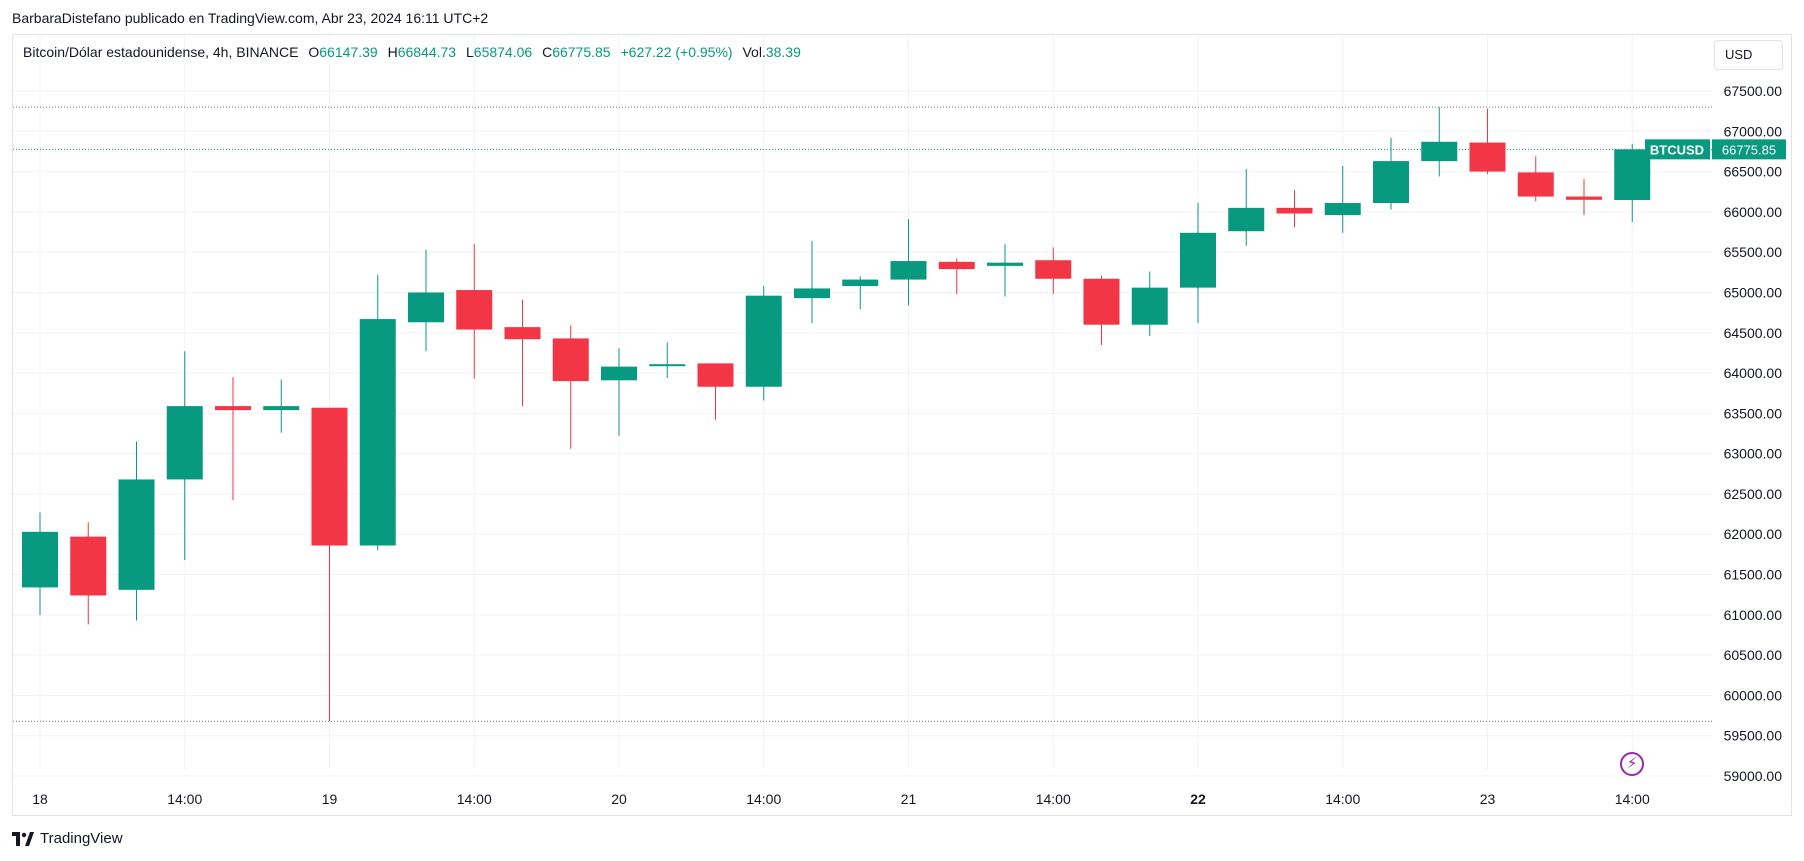  I want to click on price-tick-label: 61000.00, so click(1753, 615).